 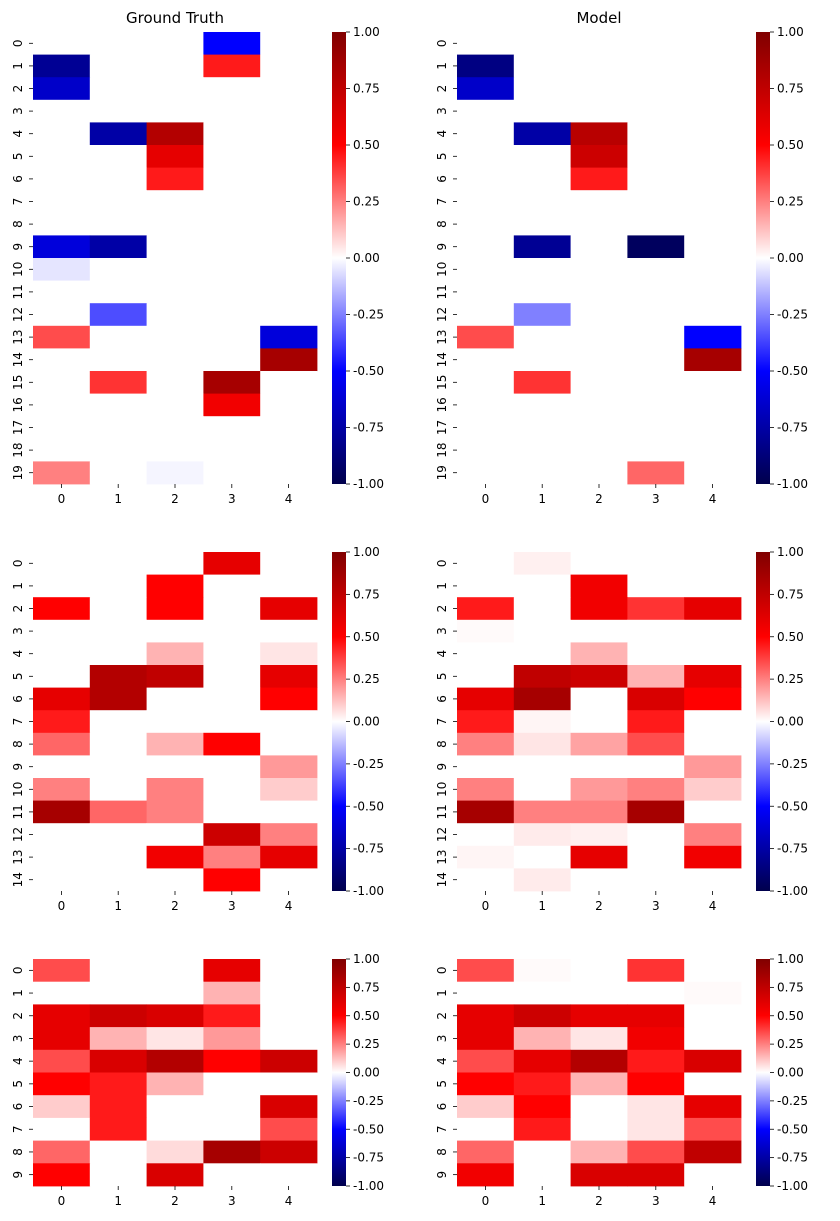 I want to click on x-tick-label: 2, so click(x=175, y=906).